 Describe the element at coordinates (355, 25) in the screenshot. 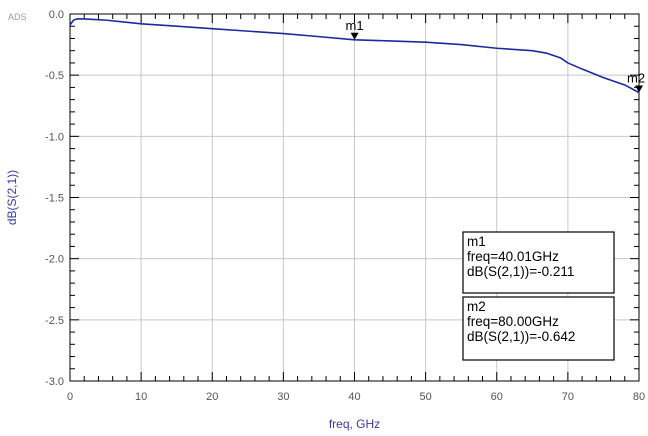

I see `marker-m1-label: m1` at that location.